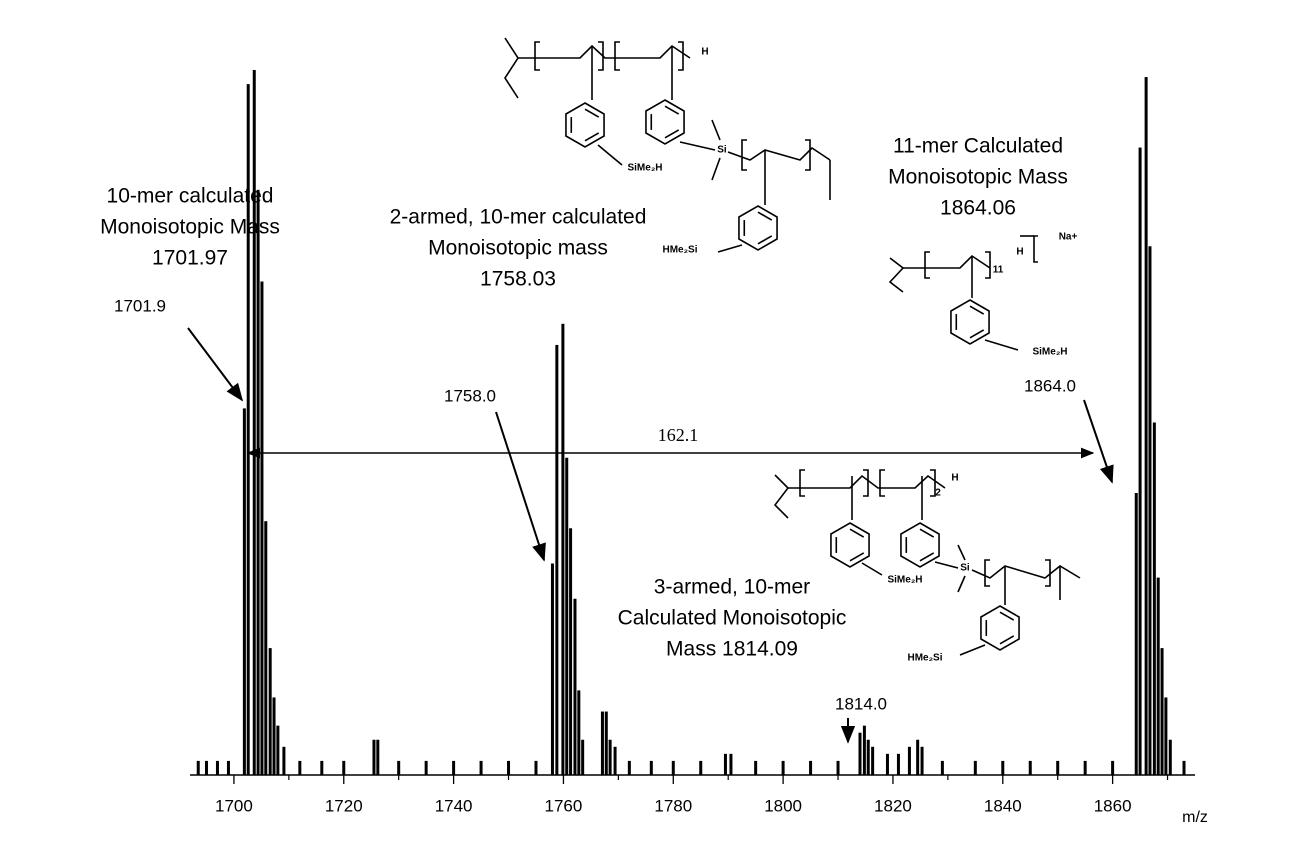  Describe the element at coordinates (732, 587) in the screenshot. I see `annotation-text: 3-armed, 10-mer` at that location.